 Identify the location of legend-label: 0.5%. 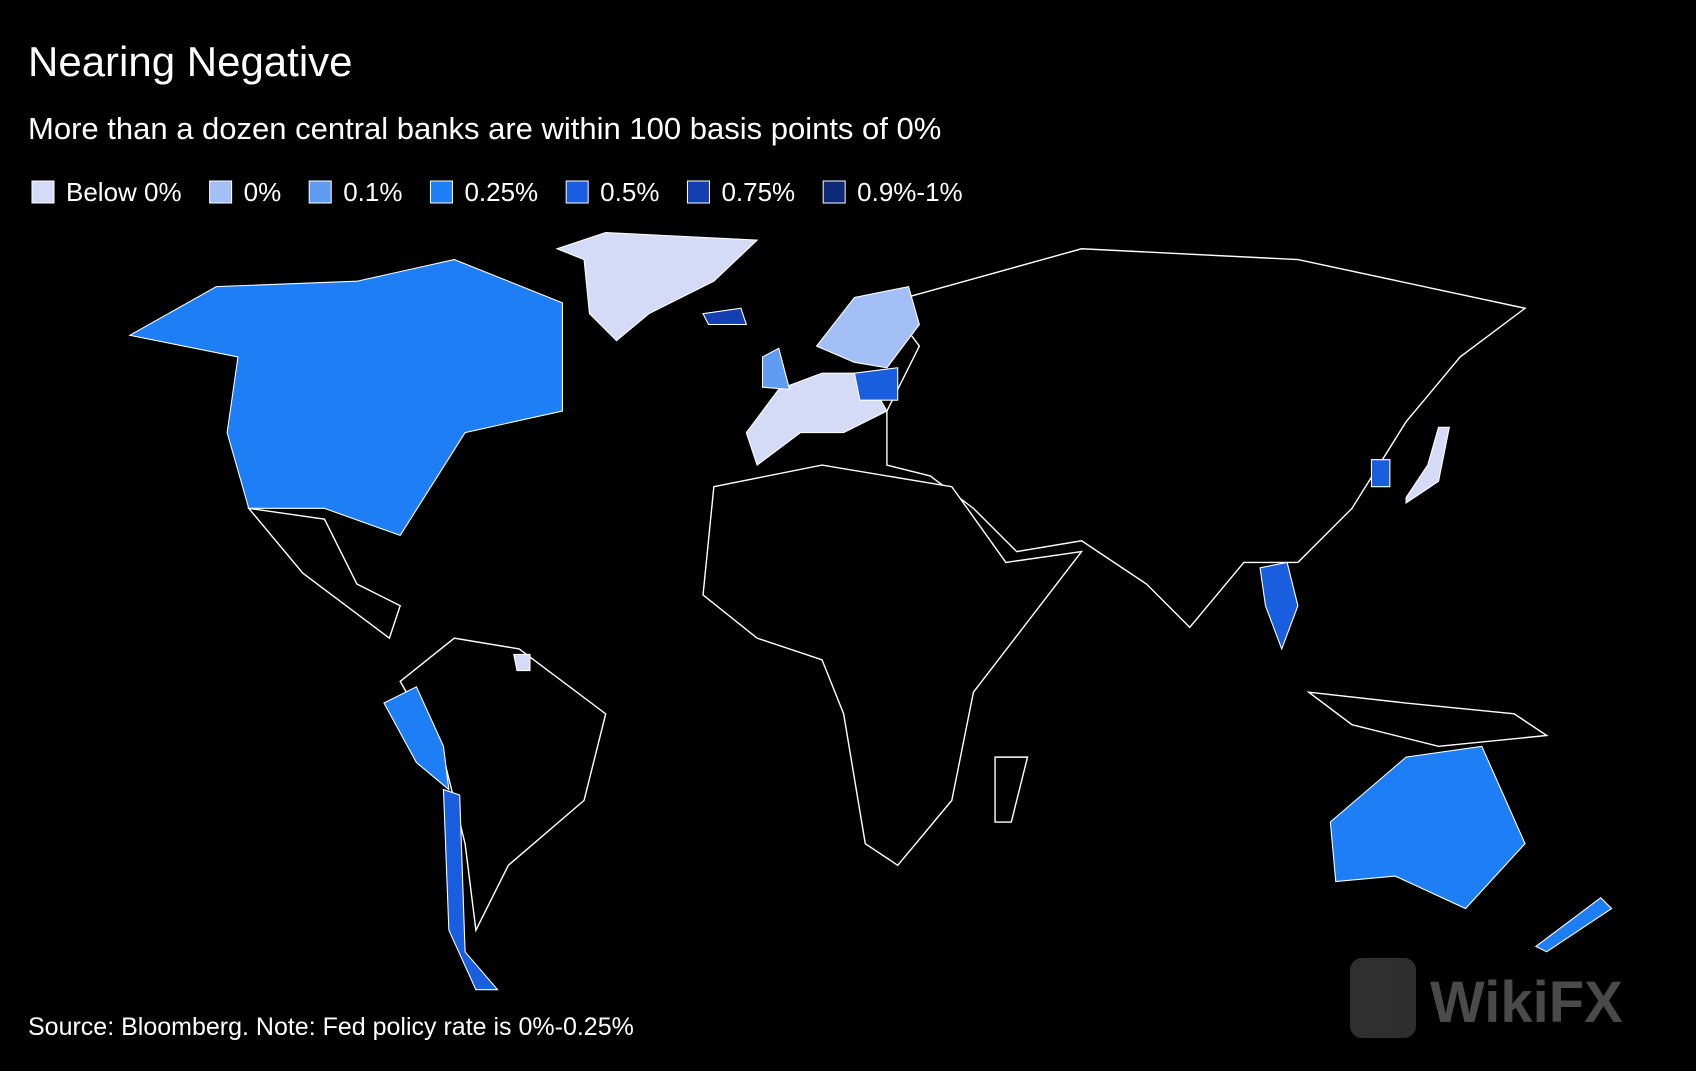
(629, 192).